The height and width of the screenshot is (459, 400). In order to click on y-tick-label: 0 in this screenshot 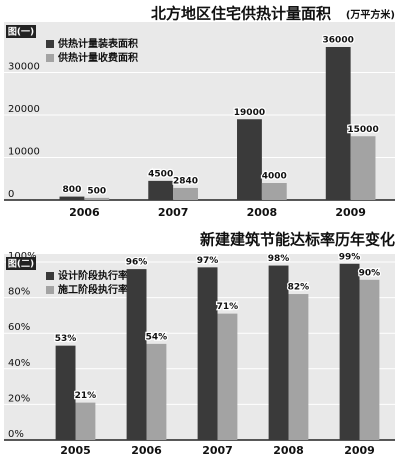, I will do `click(11, 194)`.